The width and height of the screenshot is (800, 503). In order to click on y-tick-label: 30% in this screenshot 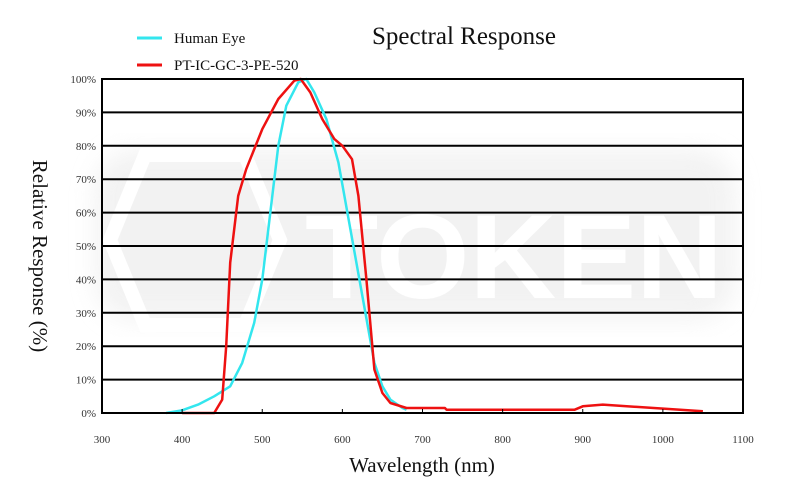, I will do `click(86, 314)`.